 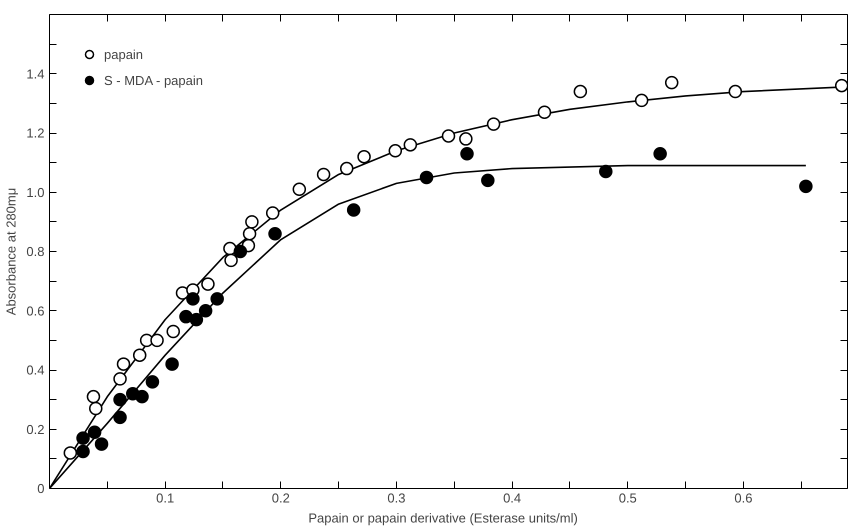 I want to click on legend-label: S - MDA - papain, so click(x=153, y=80).